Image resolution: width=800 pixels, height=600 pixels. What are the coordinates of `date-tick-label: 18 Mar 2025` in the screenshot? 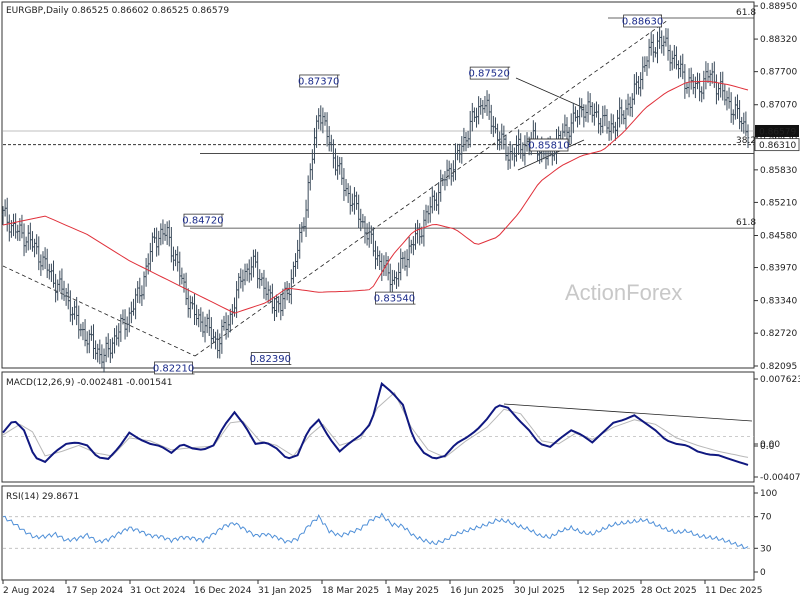 It's located at (350, 591).